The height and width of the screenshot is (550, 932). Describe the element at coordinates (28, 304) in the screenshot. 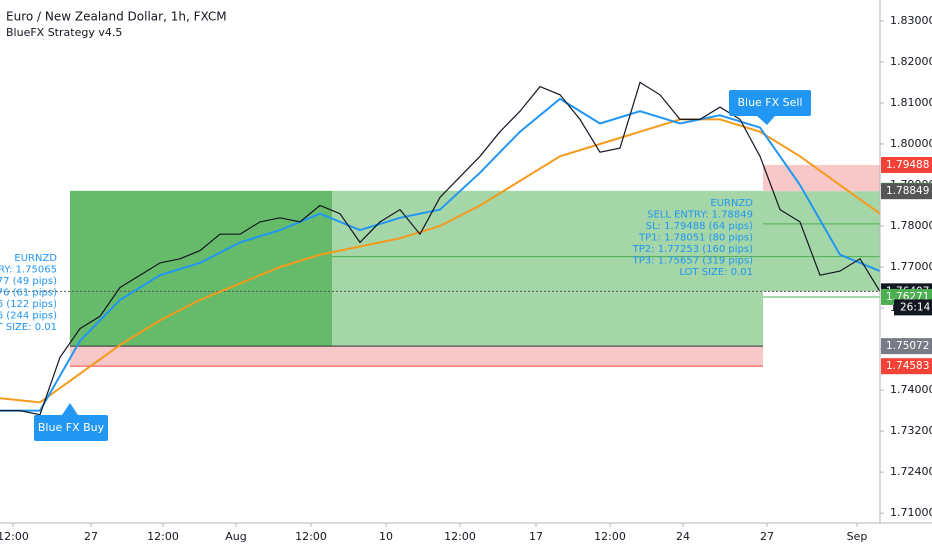

I see `buy-info: TP2: 1.76286 (122 pips)` at that location.